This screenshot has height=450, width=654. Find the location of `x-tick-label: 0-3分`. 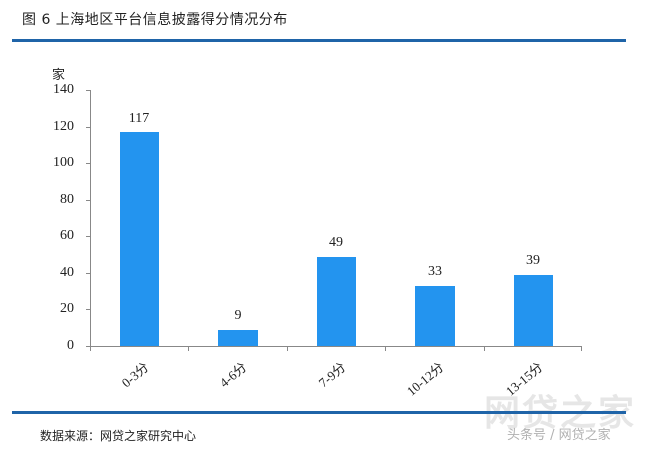

x-tick-label: 0-3分 is located at coordinates (135, 375).